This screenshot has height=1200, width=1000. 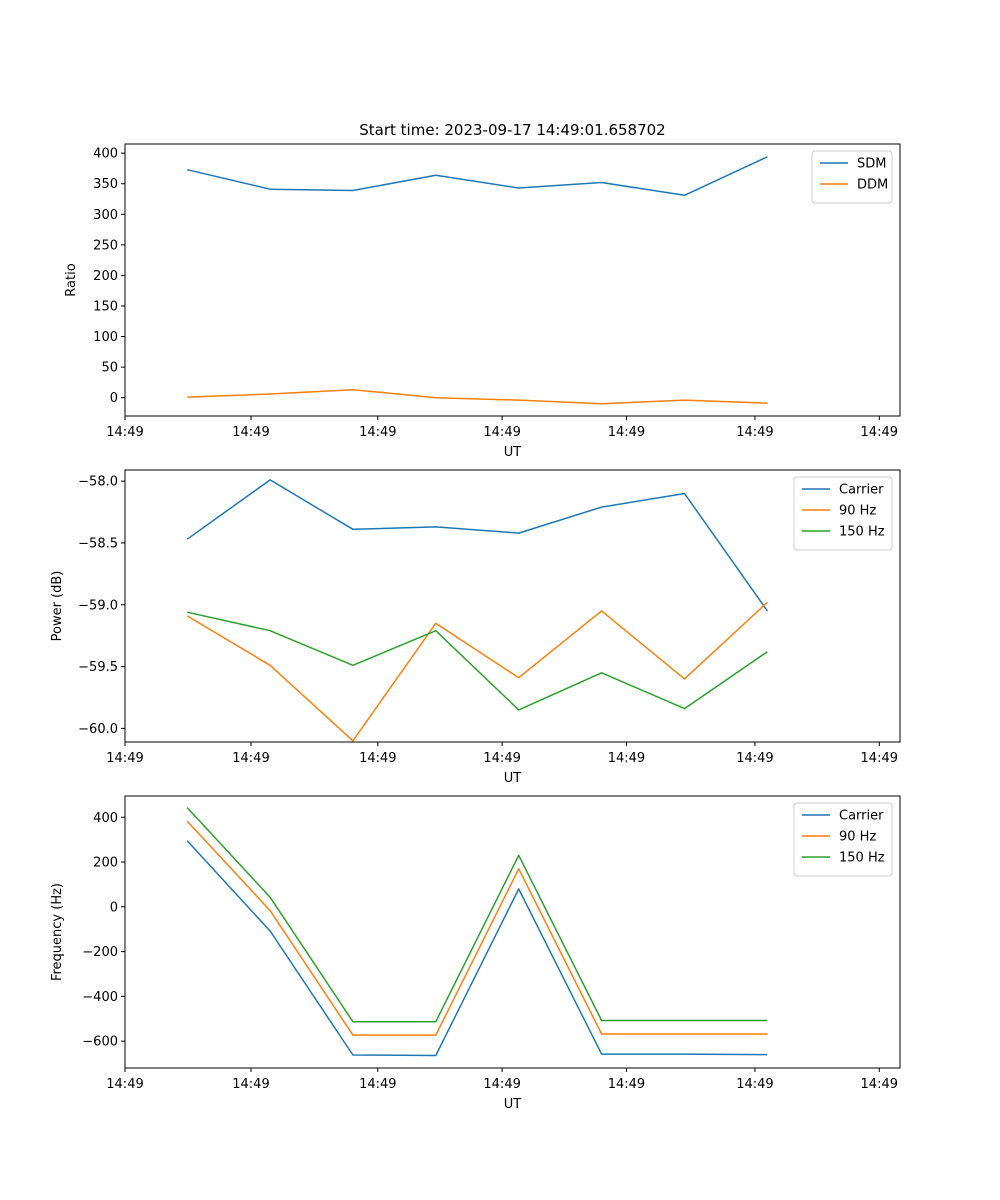 I want to click on ratio-y-tick-label: 100, so click(x=105, y=337).